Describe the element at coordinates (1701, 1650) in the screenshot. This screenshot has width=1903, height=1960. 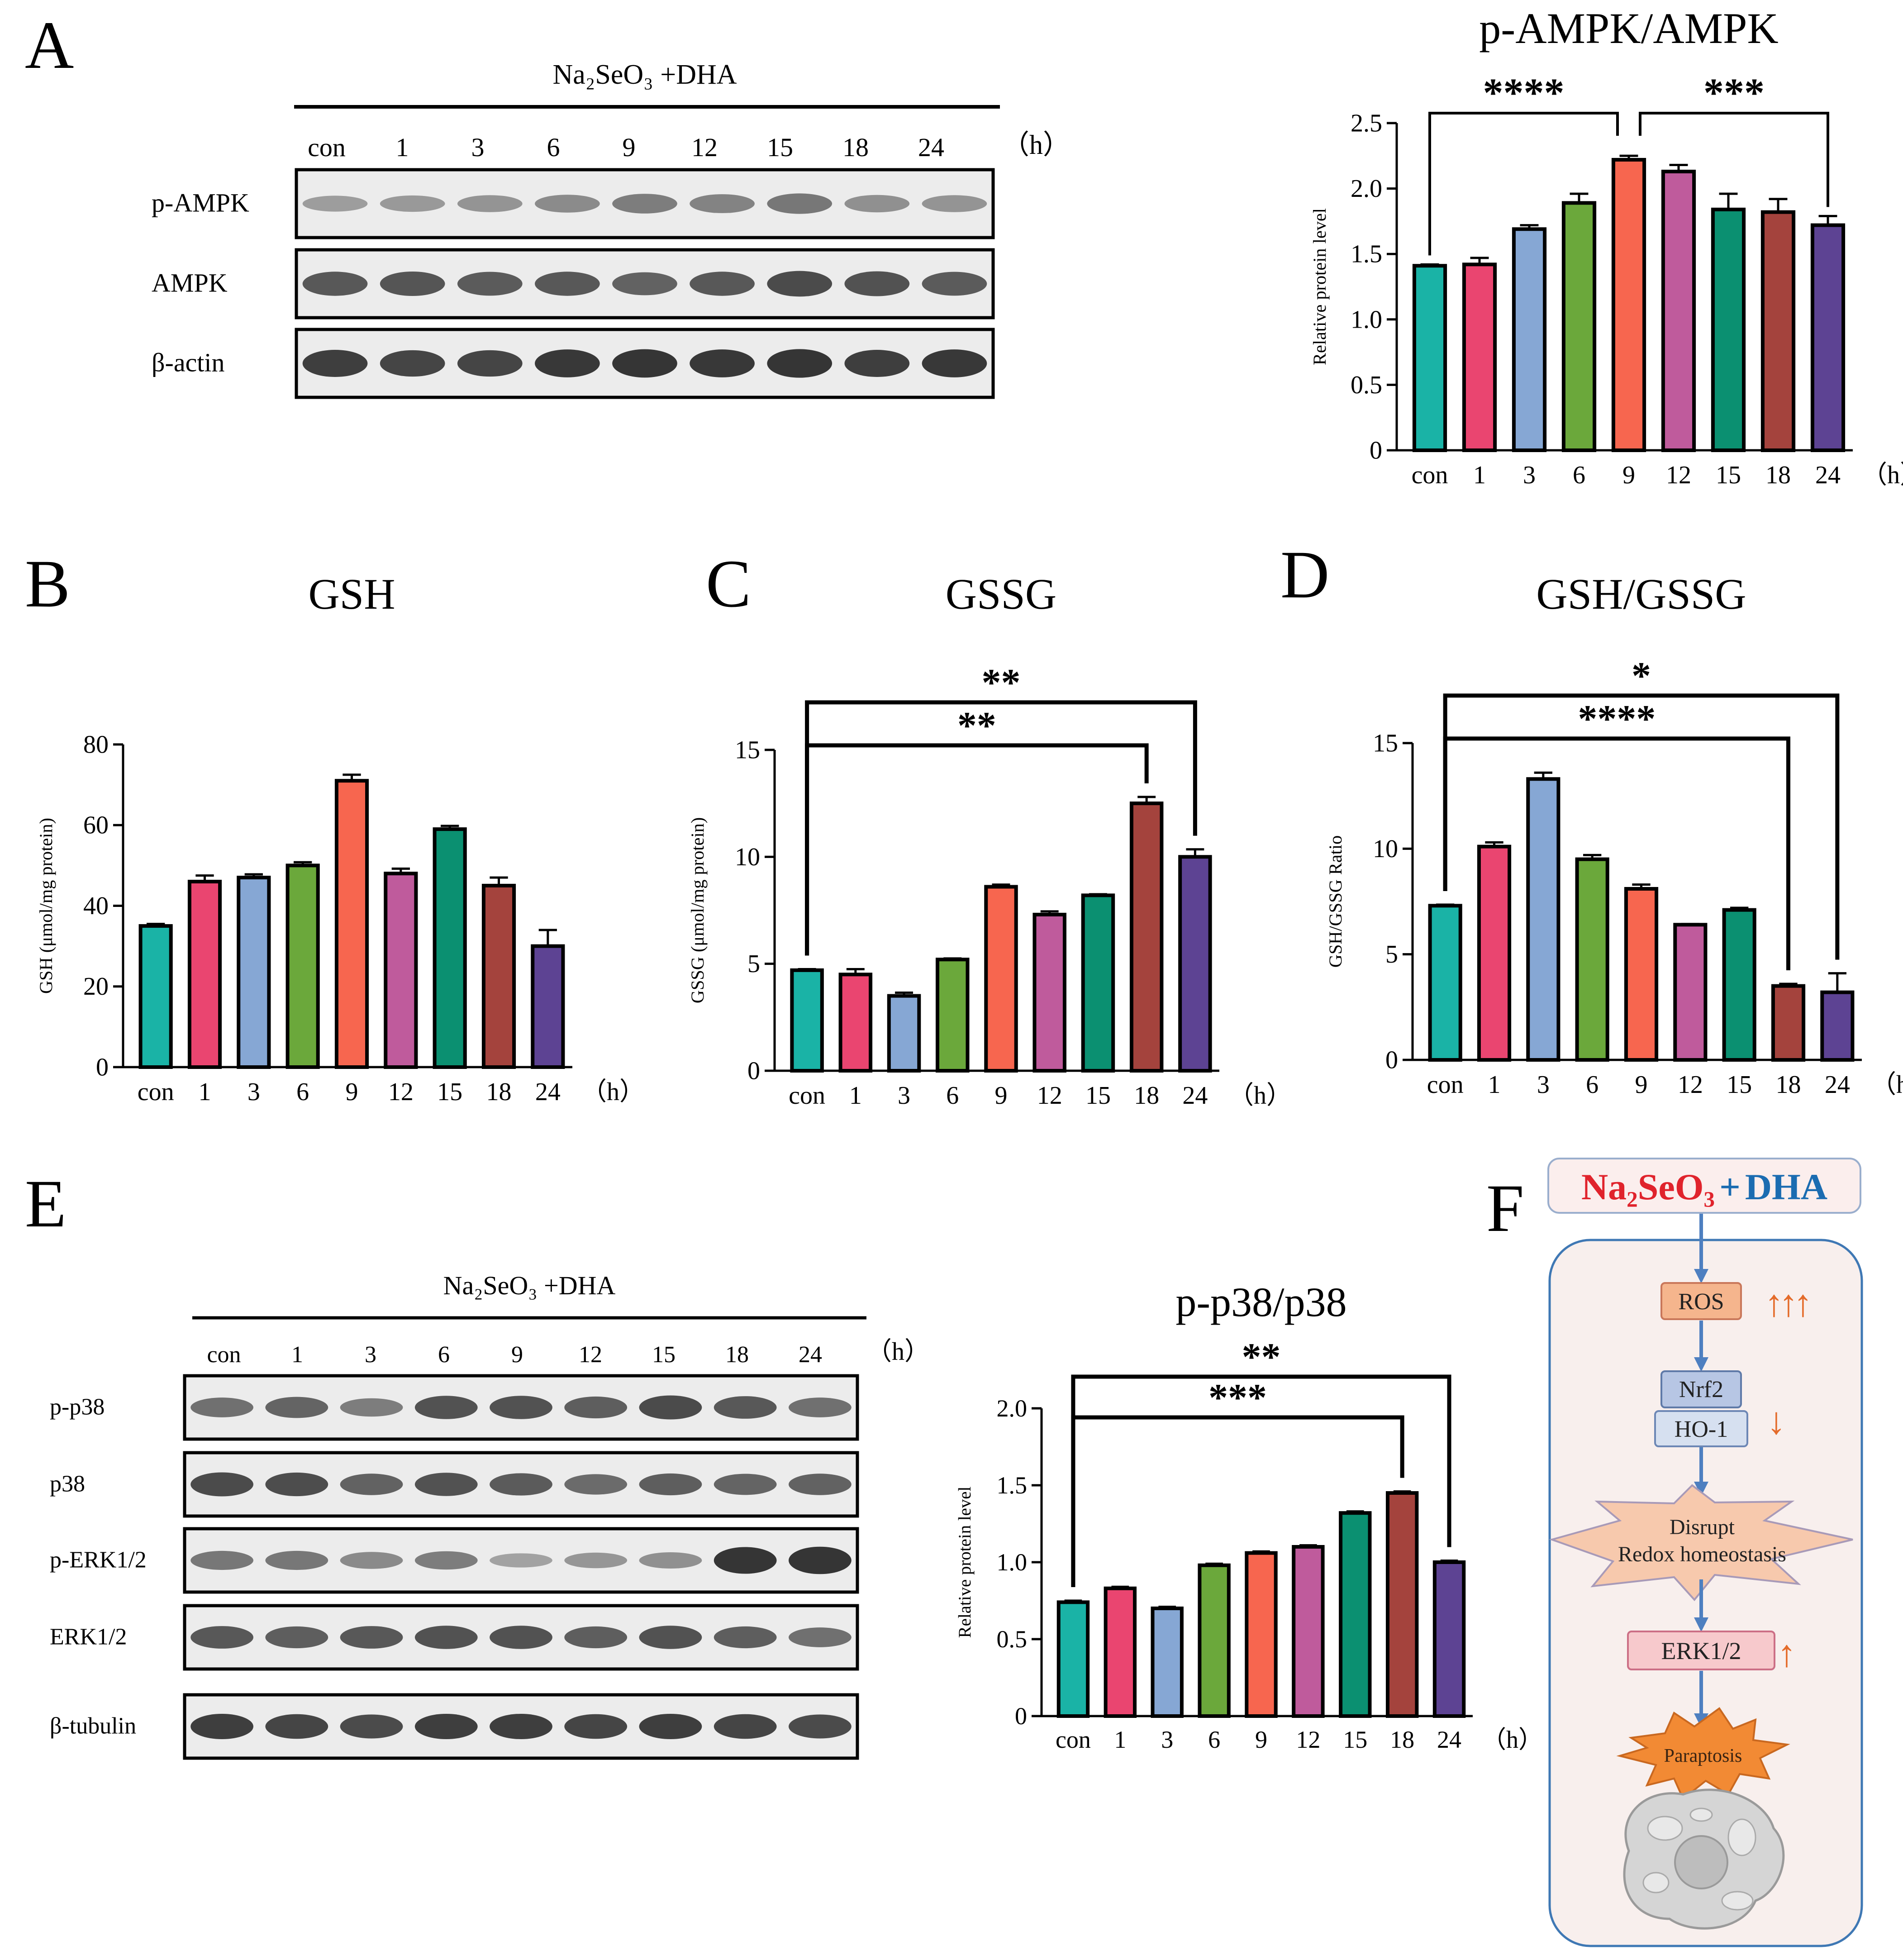
I see `erk-label: ERK1/2` at that location.